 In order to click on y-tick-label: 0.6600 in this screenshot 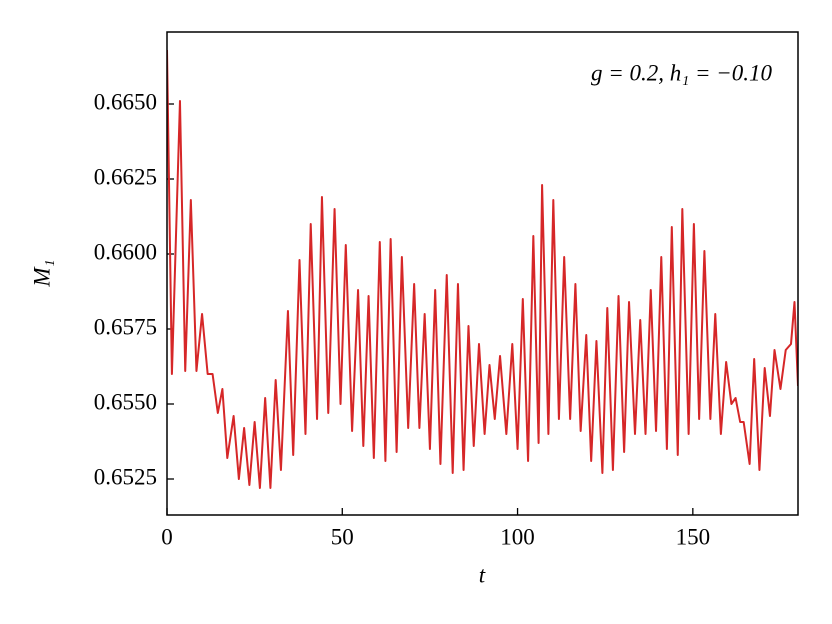, I will do `click(125, 251)`.